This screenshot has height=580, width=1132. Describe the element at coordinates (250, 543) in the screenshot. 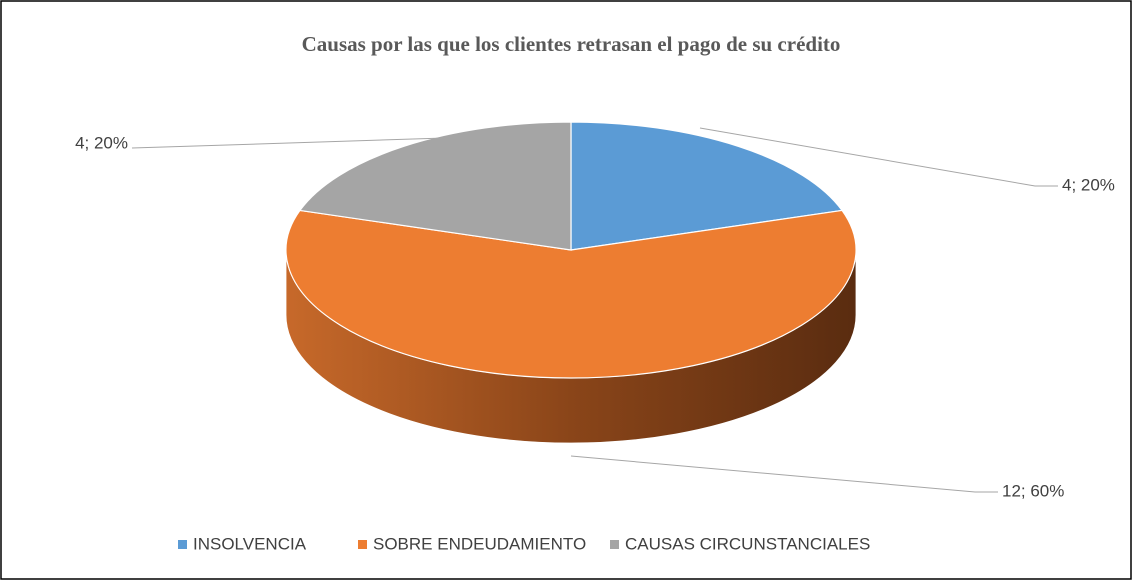

I see `legend-label: INSOLVENCIA` at that location.